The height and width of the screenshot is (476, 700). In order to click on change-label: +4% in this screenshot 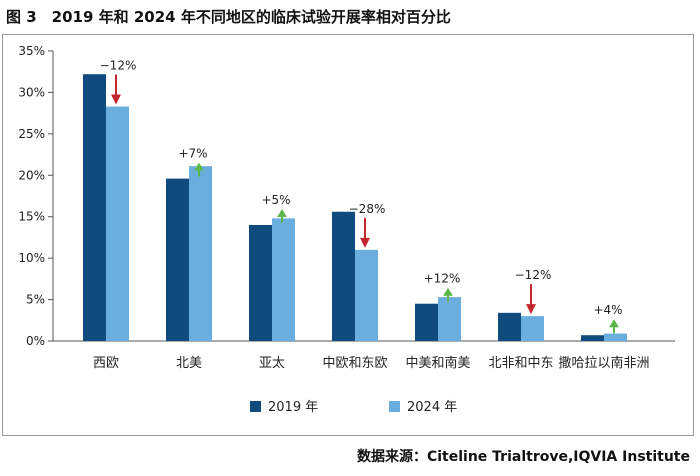, I will do `click(607, 310)`.